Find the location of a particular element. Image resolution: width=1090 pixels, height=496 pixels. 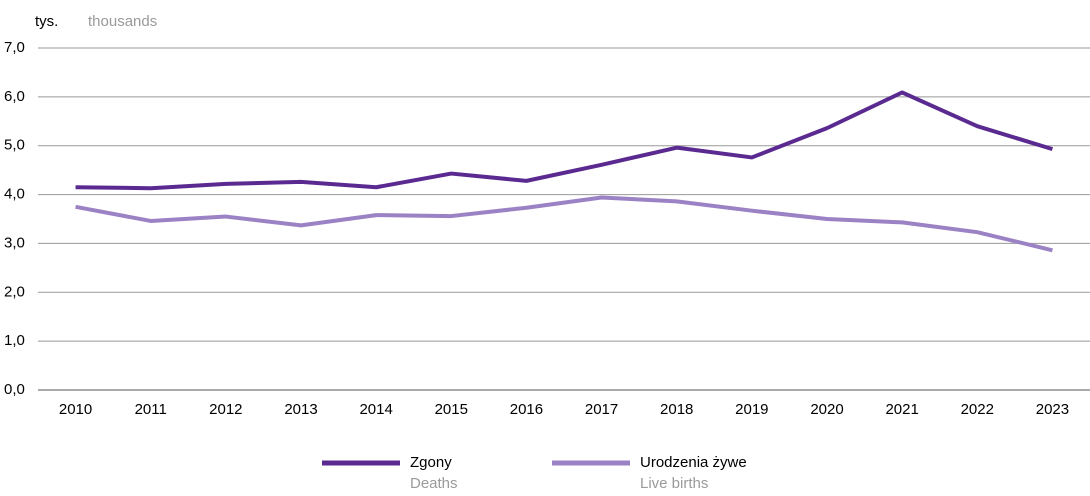

y-axis-label: tys. is located at coordinates (46, 21).